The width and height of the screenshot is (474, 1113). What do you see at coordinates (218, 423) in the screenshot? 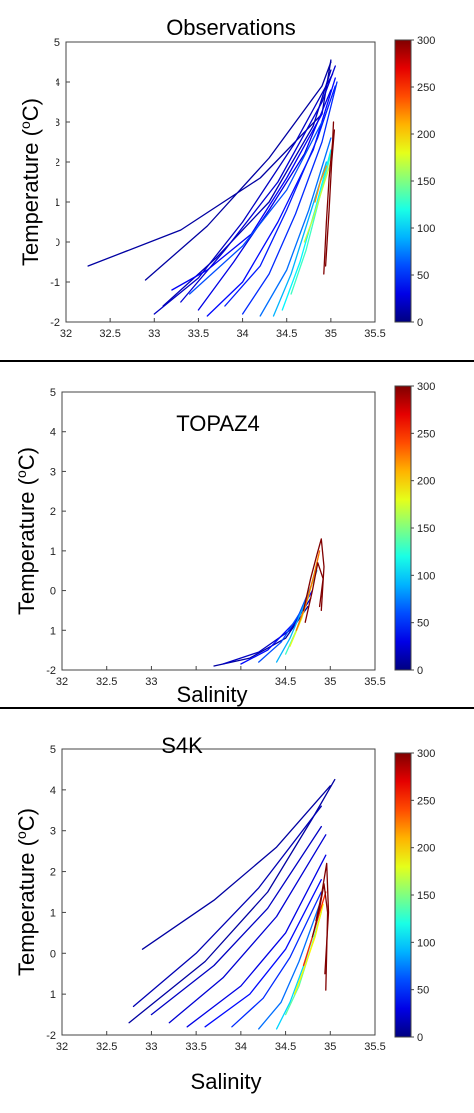
I see `chart-title: TOPAZ4` at bounding box center [218, 423].